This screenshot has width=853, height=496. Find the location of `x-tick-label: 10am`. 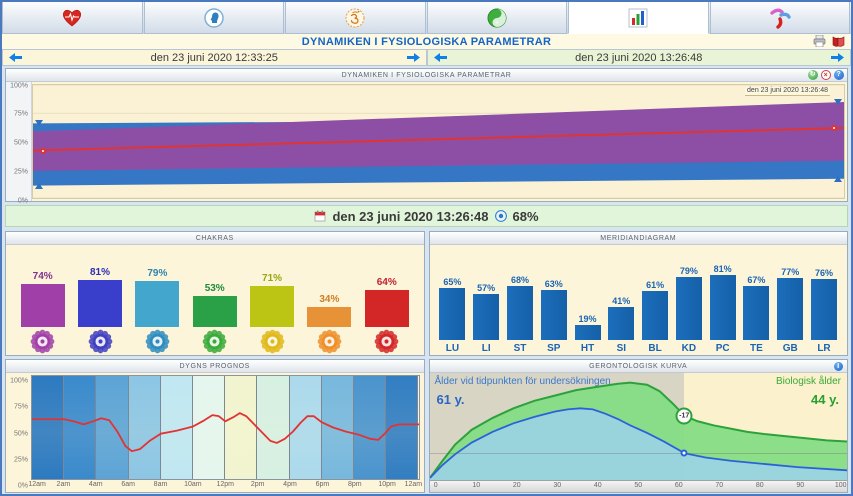

x-tick-label: 10am is located at coordinates (193, 484).